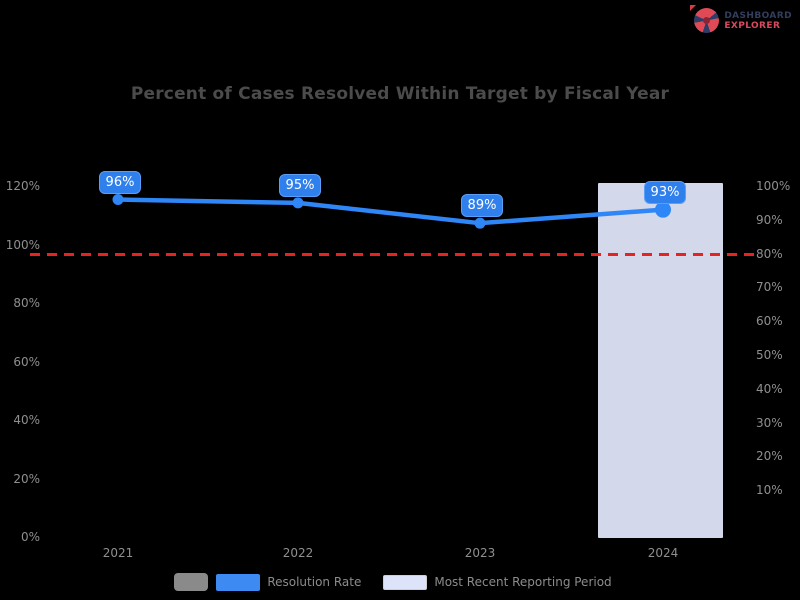 The height and width of the screenshot is (600, 800). What do you see at coordinates (758, 15) in the screenshot?
I see `logo-text-line1: DASHBOARD` at bounding box center [758, 15].